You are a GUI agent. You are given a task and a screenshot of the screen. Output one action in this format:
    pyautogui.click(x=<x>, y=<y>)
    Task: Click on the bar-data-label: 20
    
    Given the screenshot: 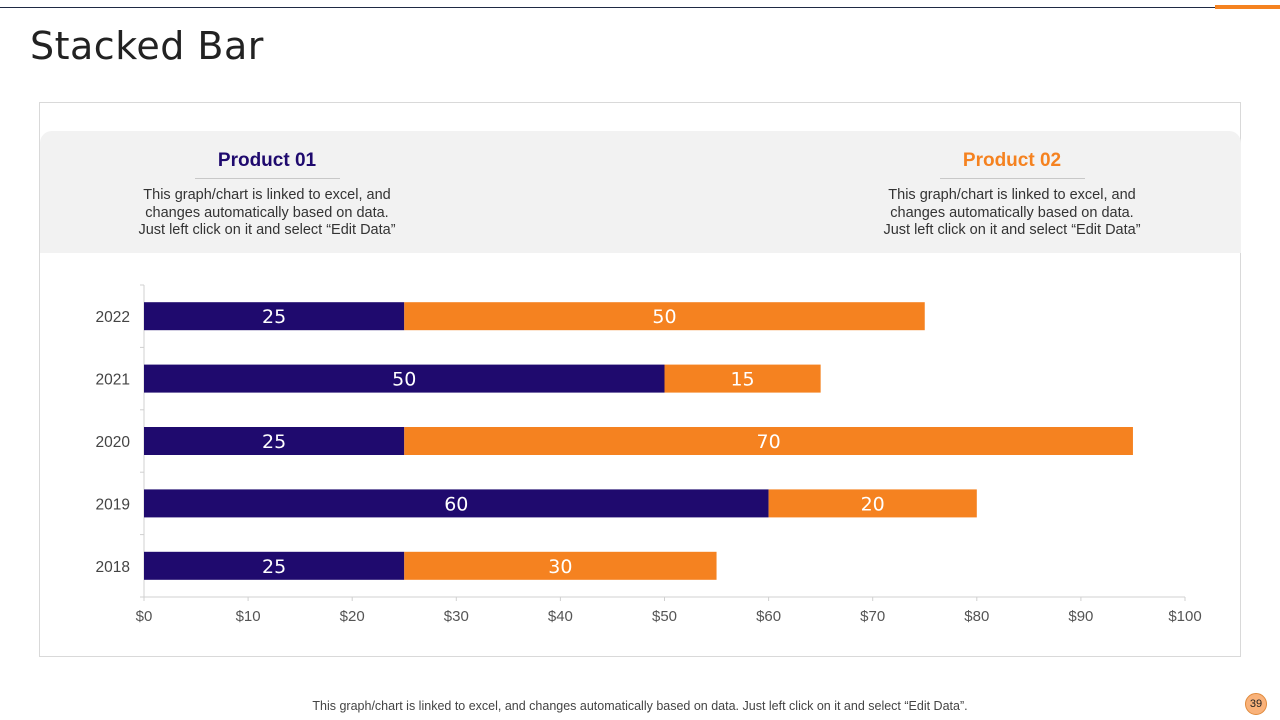 What is the action you would take?
    pyautogui.click(x=873, y=504)
    